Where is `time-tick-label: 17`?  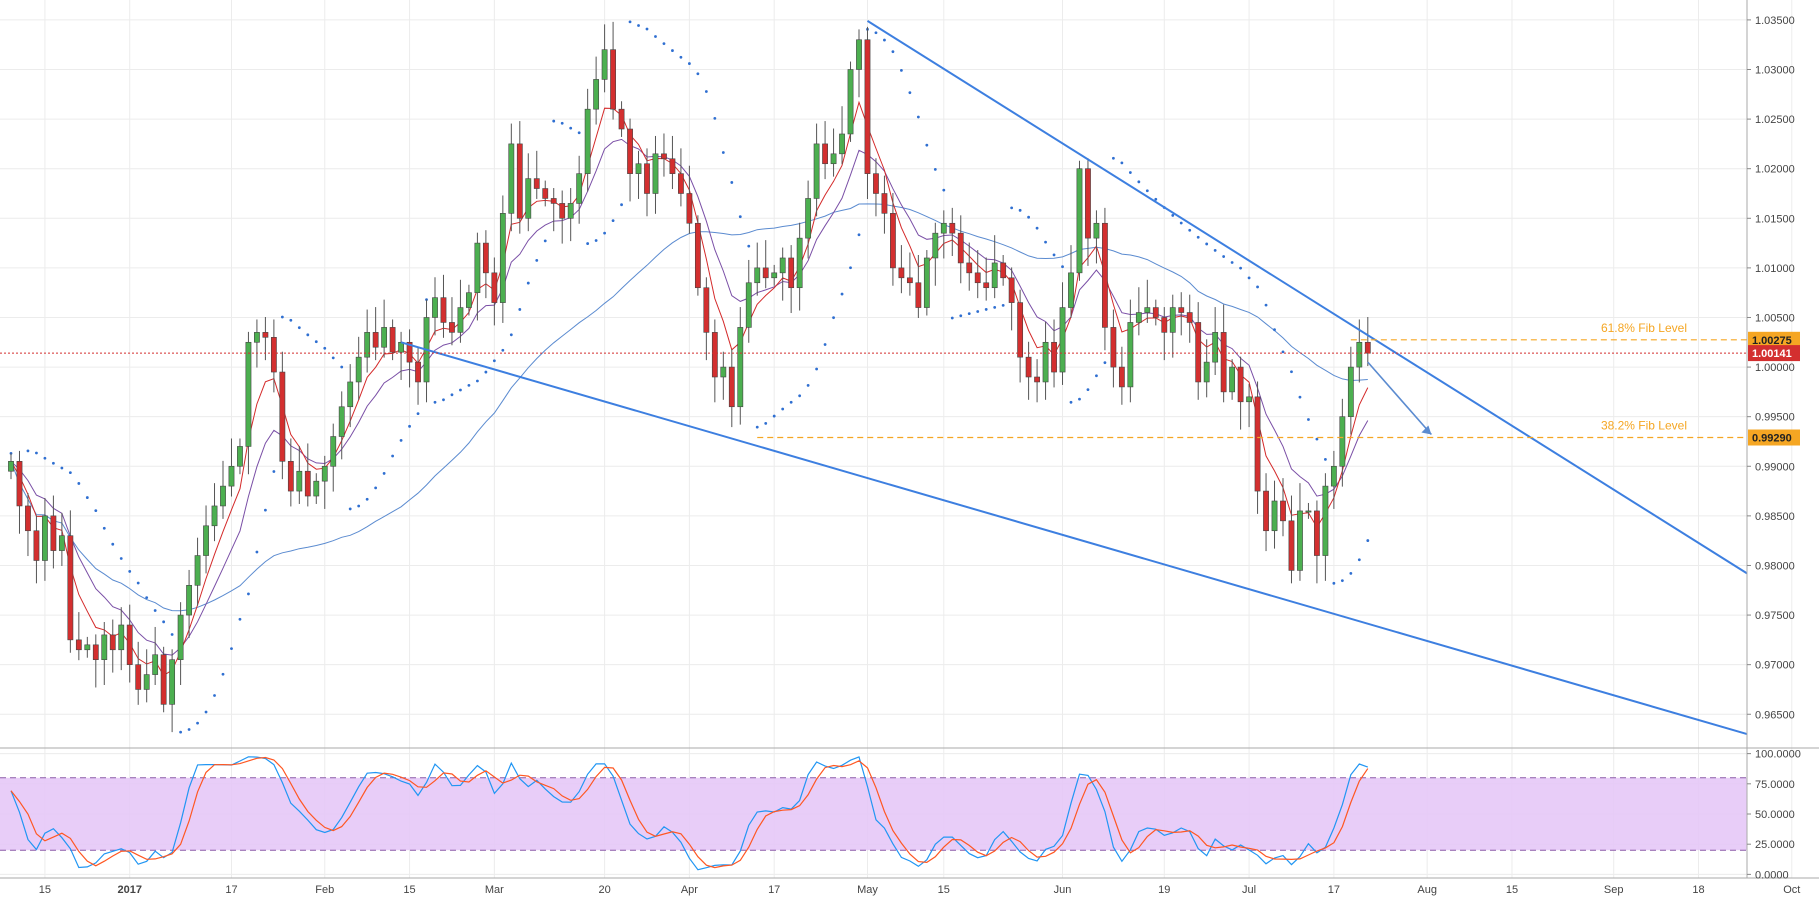
time-tick-label: 17 is located at coordinates (1334, 890).